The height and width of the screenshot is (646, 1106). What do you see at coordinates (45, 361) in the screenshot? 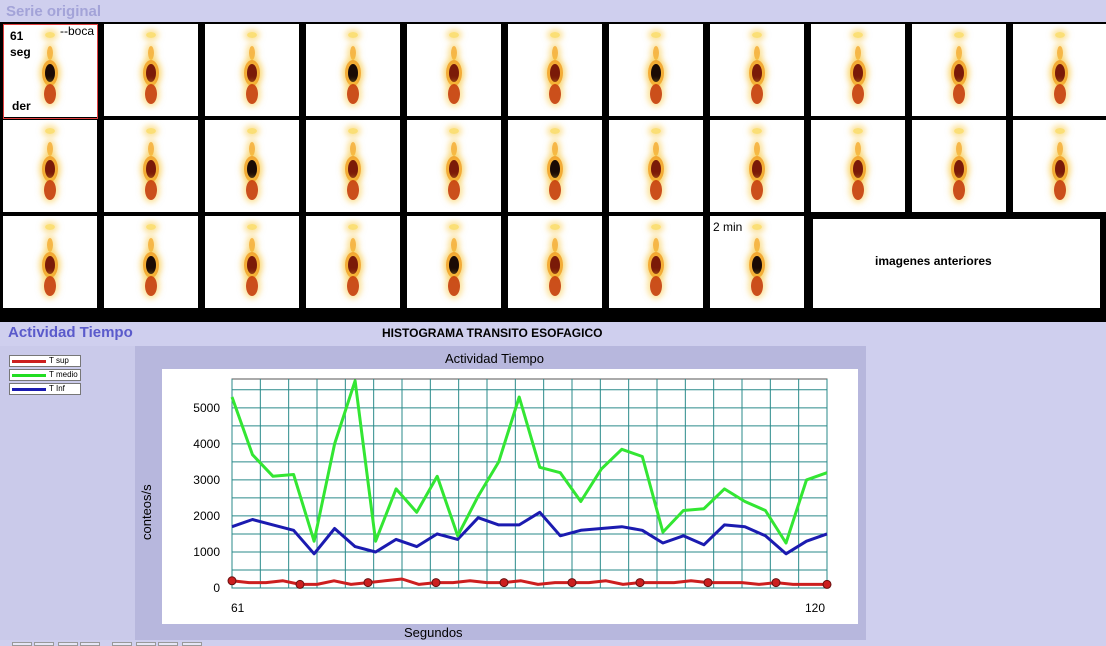
I see `legend-item-t-sup: T sup` at bounding box center [45, 361].